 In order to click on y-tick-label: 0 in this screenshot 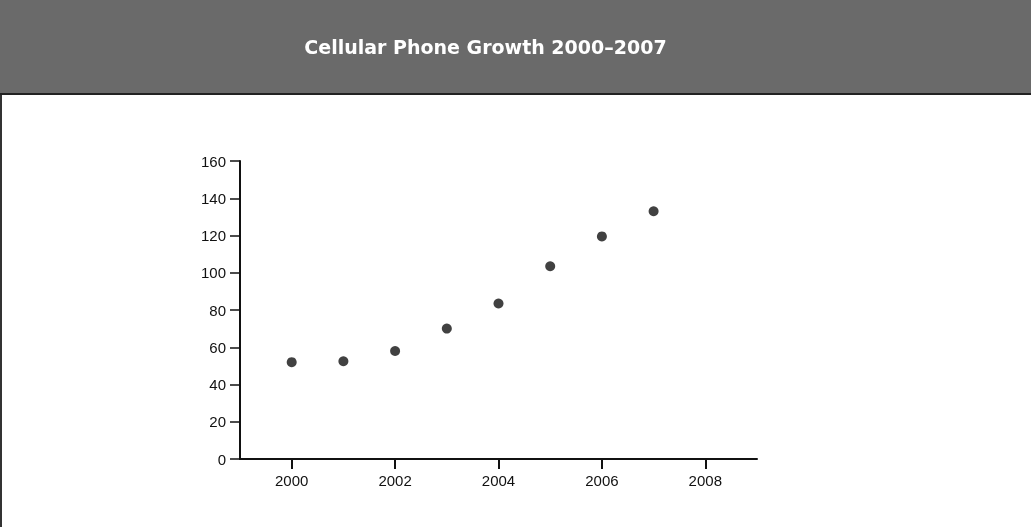, I will do `click(221, 459)`.